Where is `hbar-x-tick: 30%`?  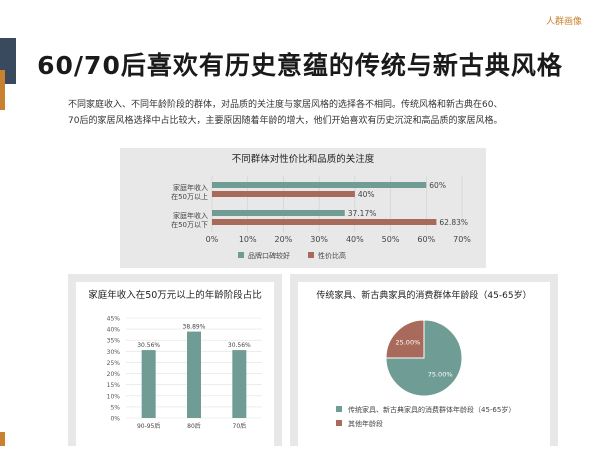
hbar-x-tick: 30% is located at coordinates (319, 239).